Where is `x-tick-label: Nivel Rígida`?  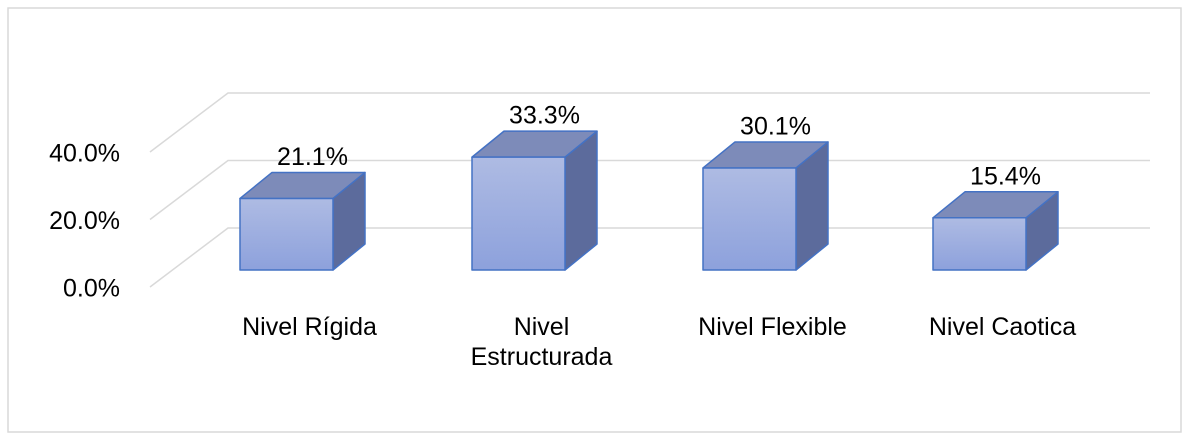 x-tick-label: Nivel Rígida is located at coordinates (309, 327).